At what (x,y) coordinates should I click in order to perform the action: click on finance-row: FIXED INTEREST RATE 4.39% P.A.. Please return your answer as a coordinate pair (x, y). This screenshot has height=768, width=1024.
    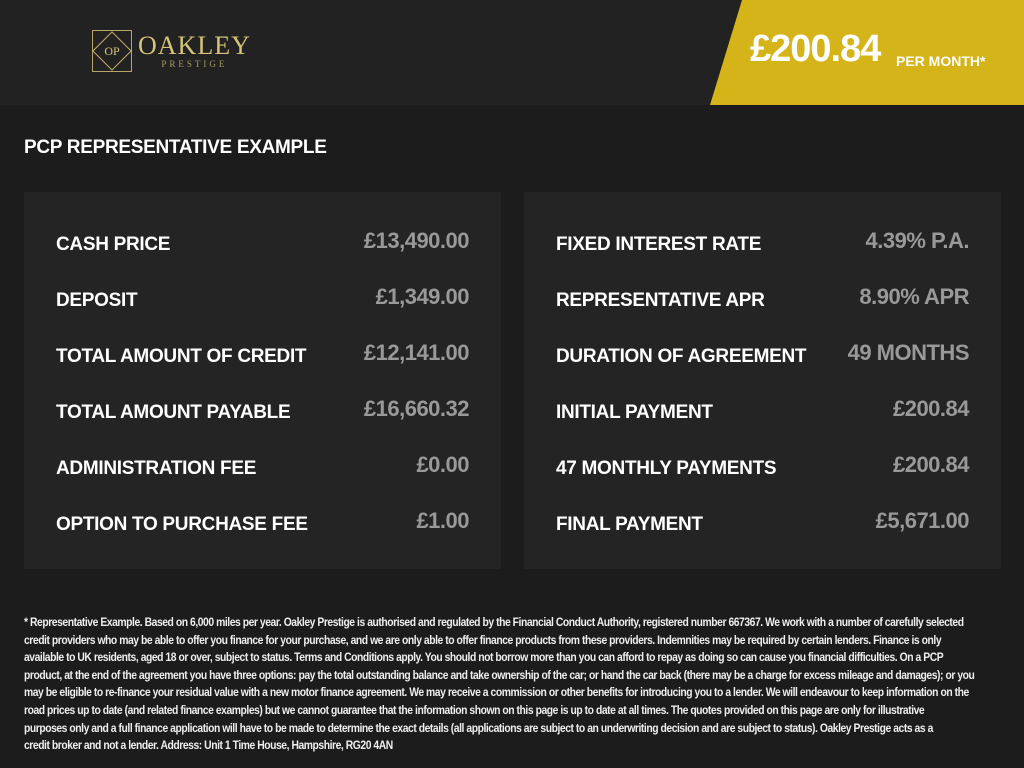
    Looking at the image, I should click on (763, 250).